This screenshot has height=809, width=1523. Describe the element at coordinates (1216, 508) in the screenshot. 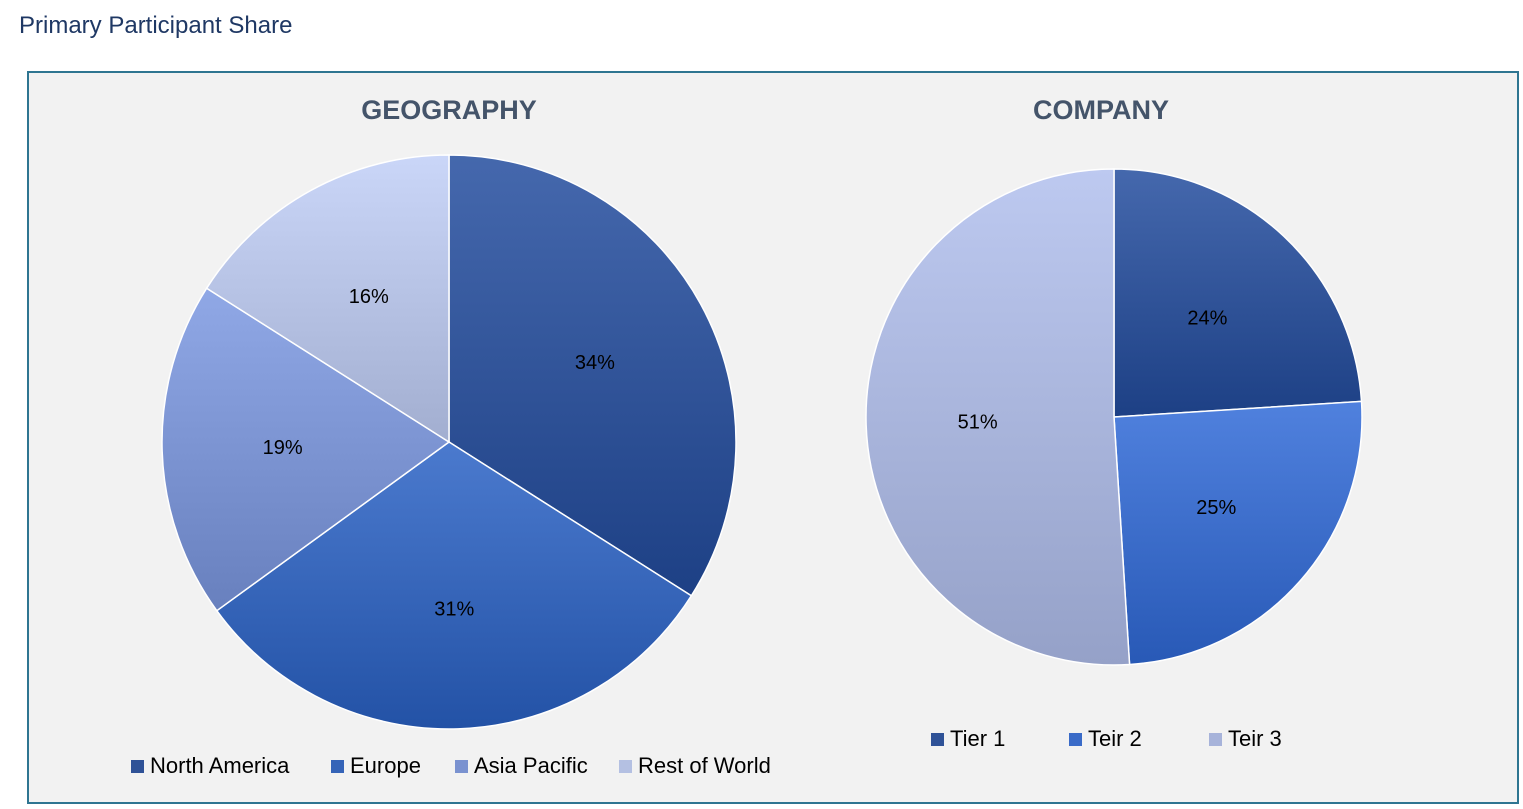

I see `company-slice-label-teir-2: 25%` at that location.